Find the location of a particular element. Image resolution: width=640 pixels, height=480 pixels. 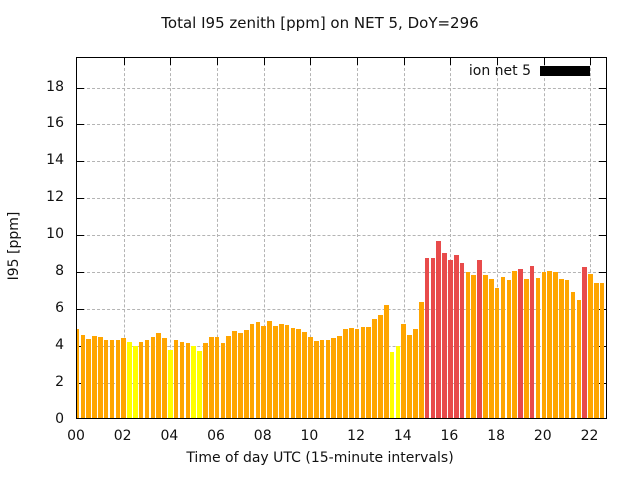

bar-06:15 is located at coordinates (223, 380).